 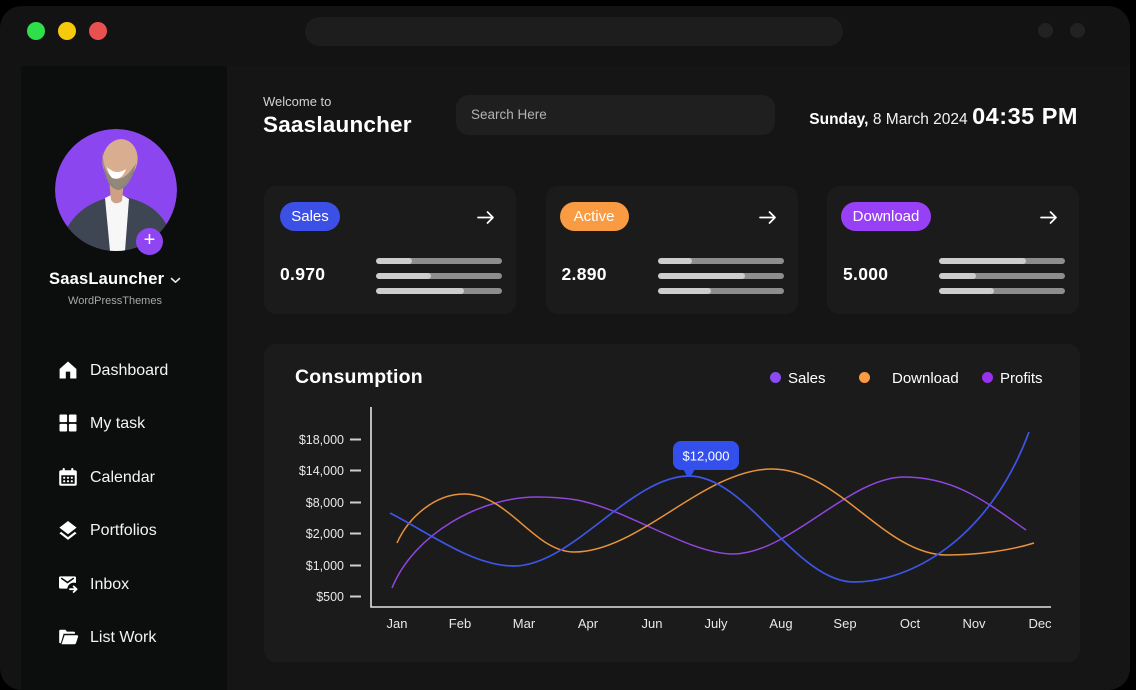 What do you see at coordinates (974, 623) in the screenshot?
I see `svg-text: Nov` at bounding box center [974, 623].